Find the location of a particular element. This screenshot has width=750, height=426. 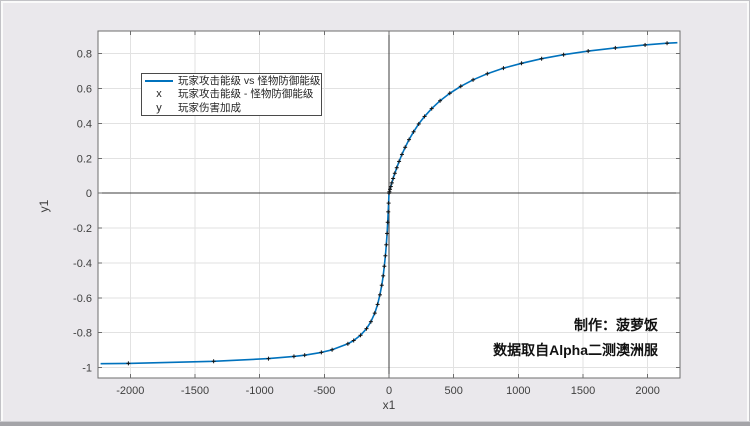

legend-key-x: x is located at coordinates (159, 94).